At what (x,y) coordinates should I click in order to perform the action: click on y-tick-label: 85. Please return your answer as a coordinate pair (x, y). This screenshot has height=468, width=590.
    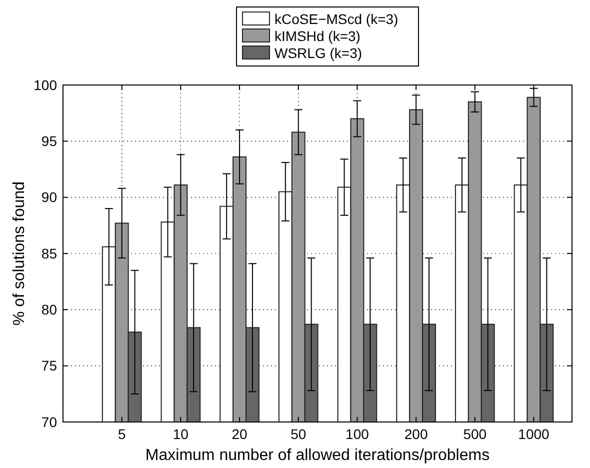
    Looking at the image, I should click on (49, 253).